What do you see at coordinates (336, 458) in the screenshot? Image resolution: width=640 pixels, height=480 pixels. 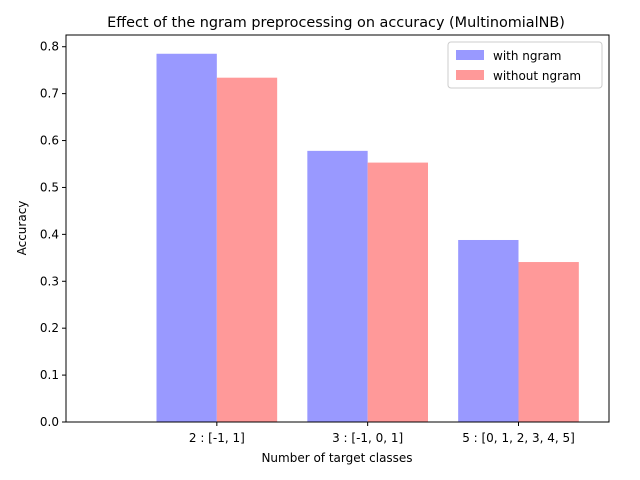 I see `x-axis-label: Number of target classes` at bounding box center [336, 458].